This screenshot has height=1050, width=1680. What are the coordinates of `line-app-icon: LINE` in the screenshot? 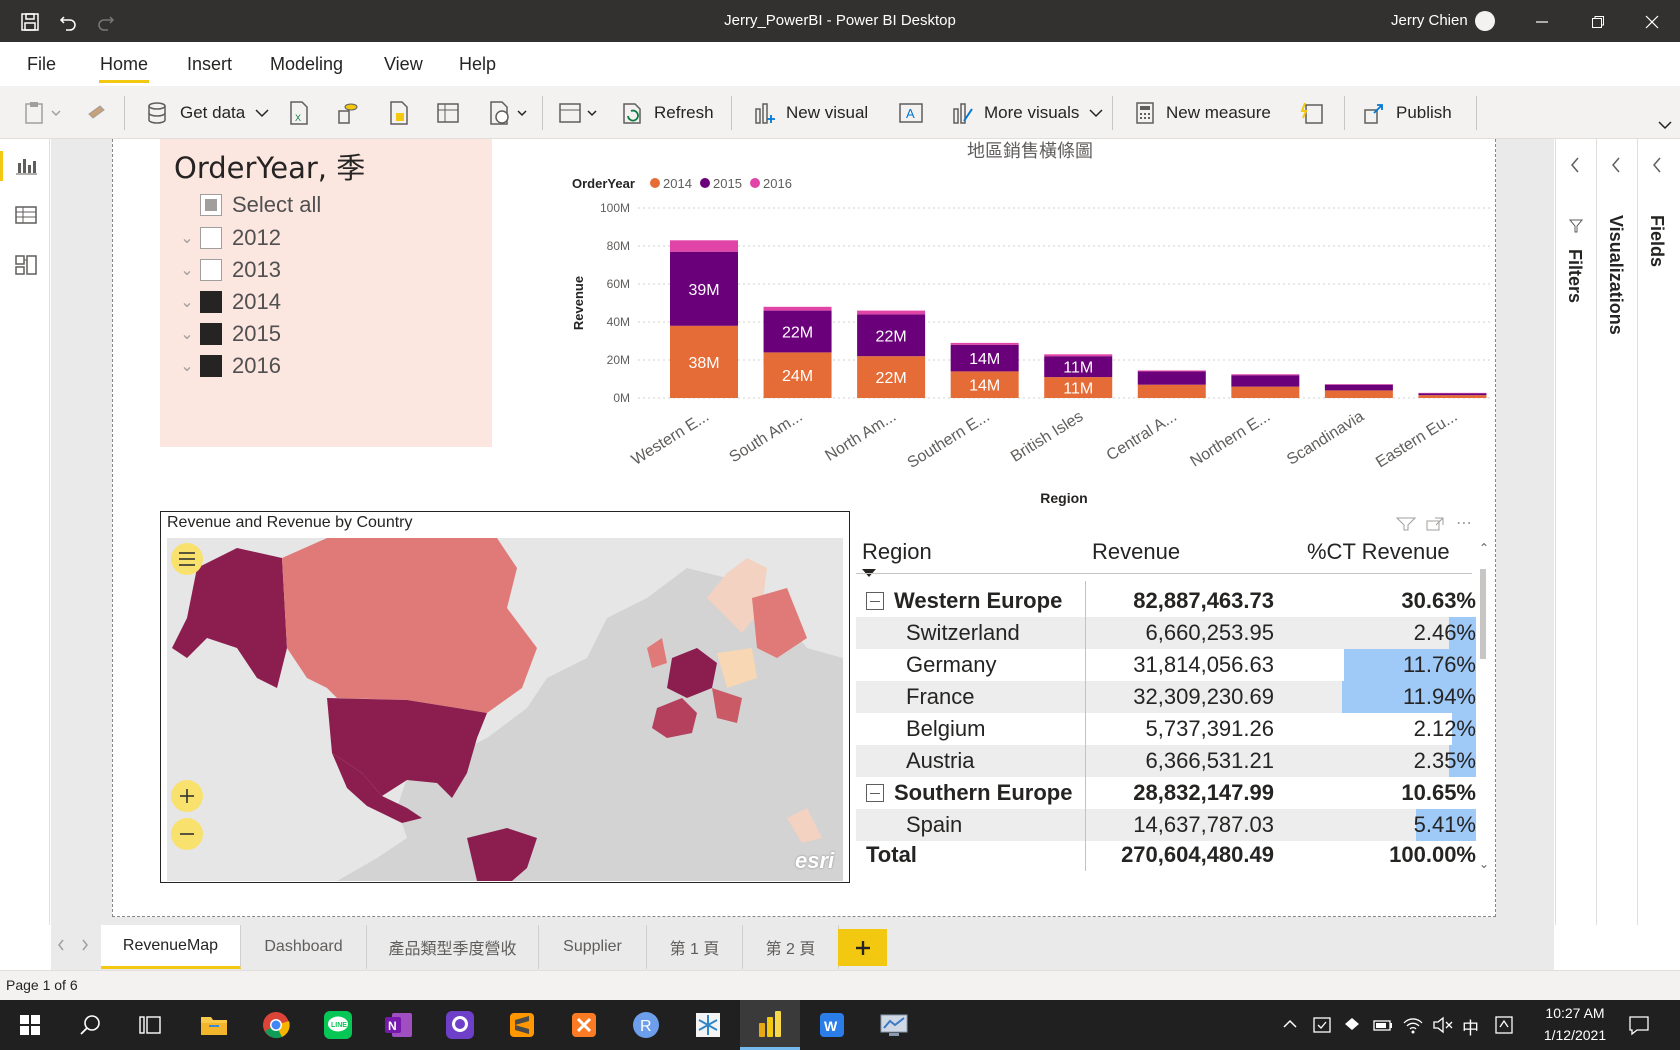 It's located at (338, 1025).